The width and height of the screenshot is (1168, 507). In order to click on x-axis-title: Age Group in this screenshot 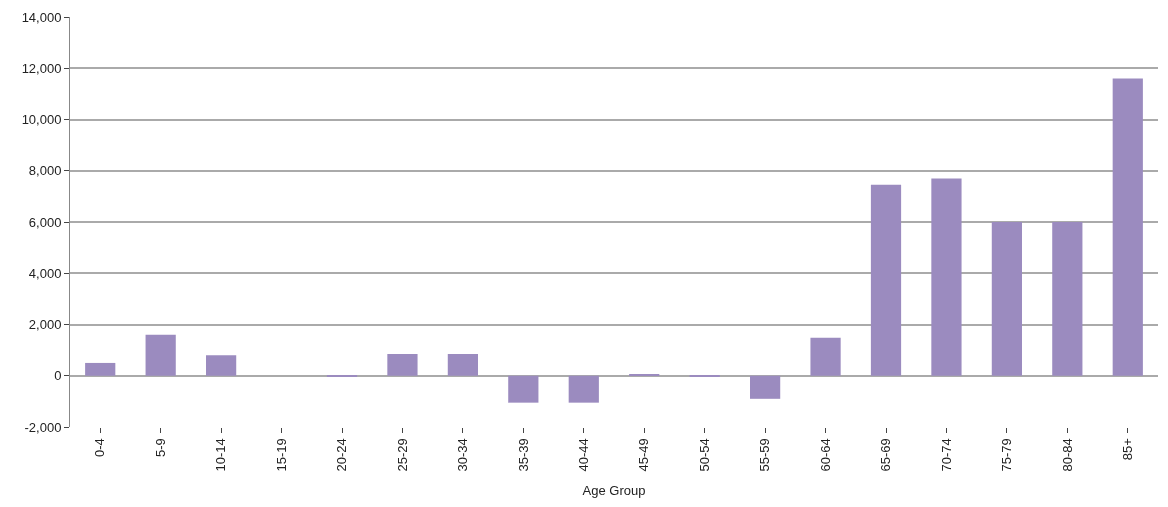, I will do `click(614, 491)`.